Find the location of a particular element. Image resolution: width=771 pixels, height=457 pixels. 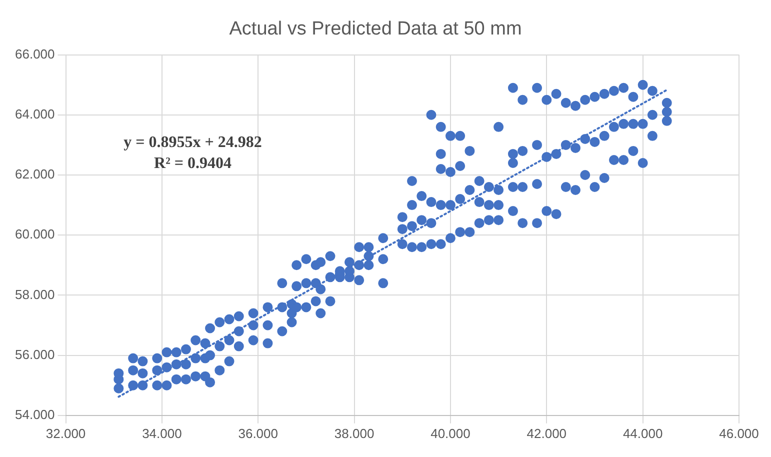

x-tick-label: 46.000 is located at coordinates (739, 433).